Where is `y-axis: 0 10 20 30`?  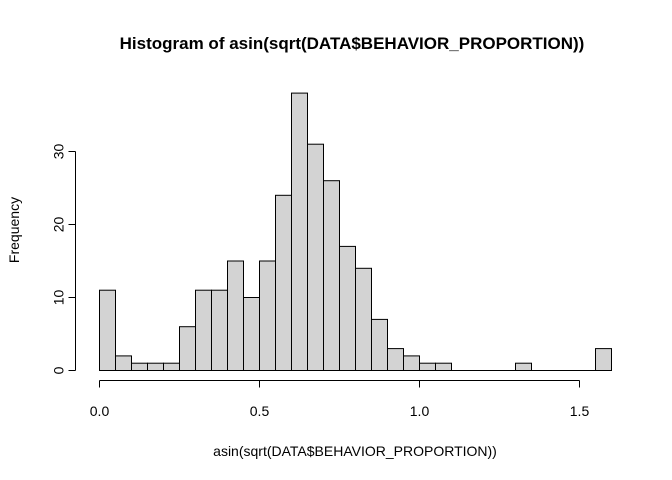 y-axis: 0 10 20 30 is located at coordinates (63, 259).